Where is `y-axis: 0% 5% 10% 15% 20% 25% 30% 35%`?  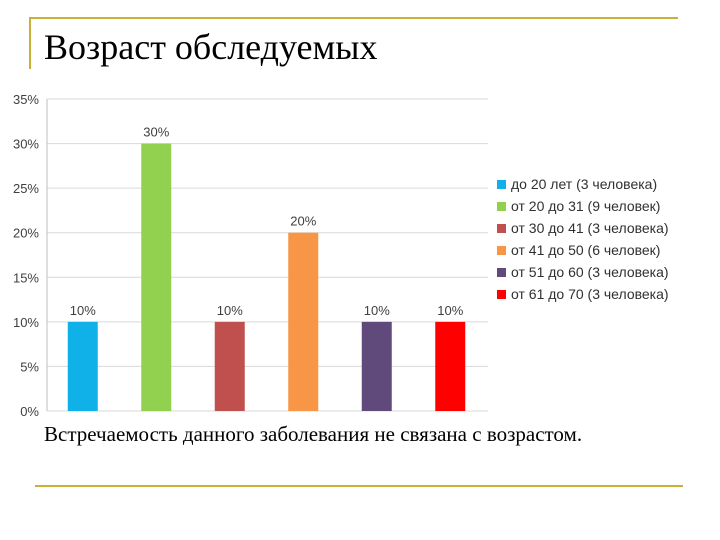
y-axis: 0% 5% 10% 15% 20% 25% 30% 35% is located at coordinates (30, 255).